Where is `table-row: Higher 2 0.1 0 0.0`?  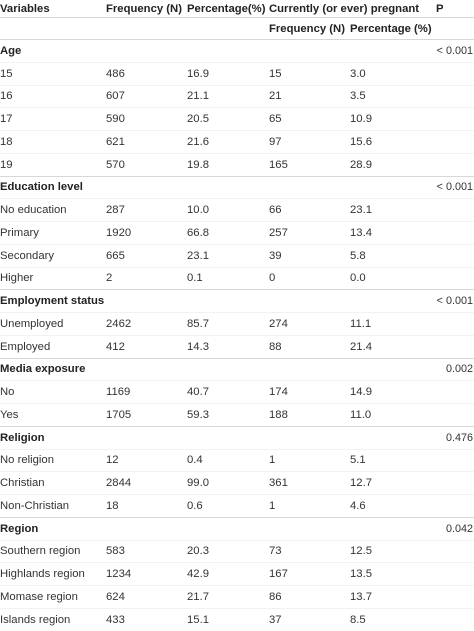
table-row: Higher 2 0.1 0 0.0 is located at coordinates (237, 278).